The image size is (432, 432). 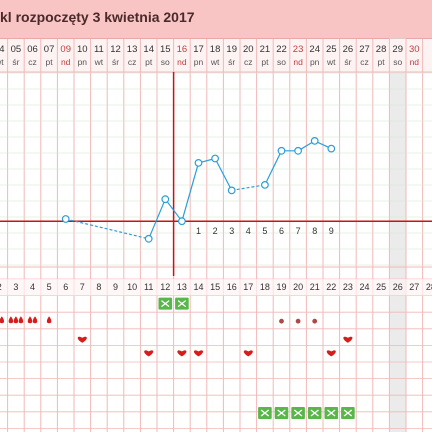 I want to click on post-ovulation-day-label: 2, so click(x=215, y=231).